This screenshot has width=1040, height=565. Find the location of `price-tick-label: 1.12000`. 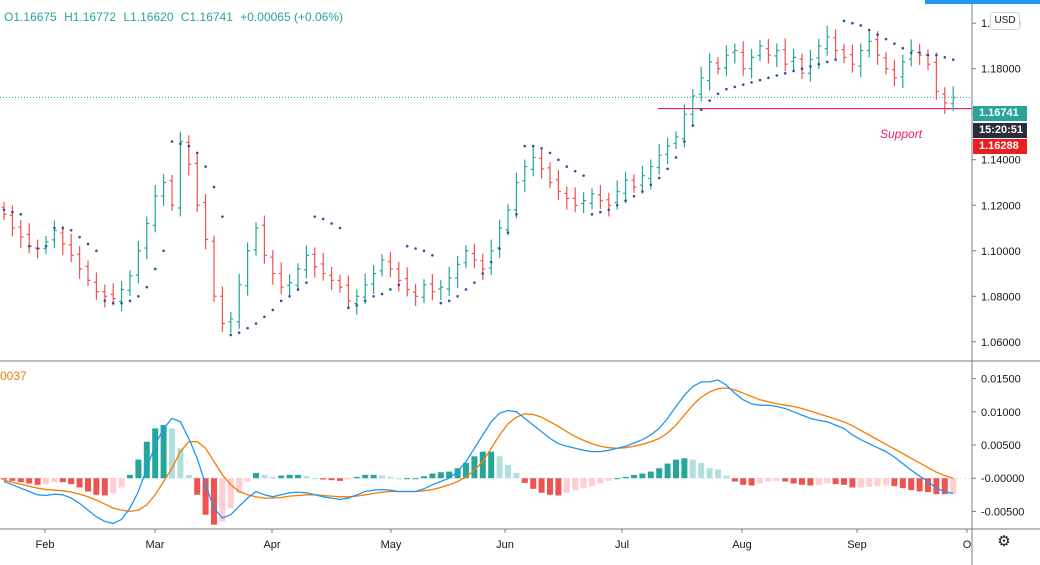

price-tick-label: 1.12000 is located at coordinates (1001, 206).